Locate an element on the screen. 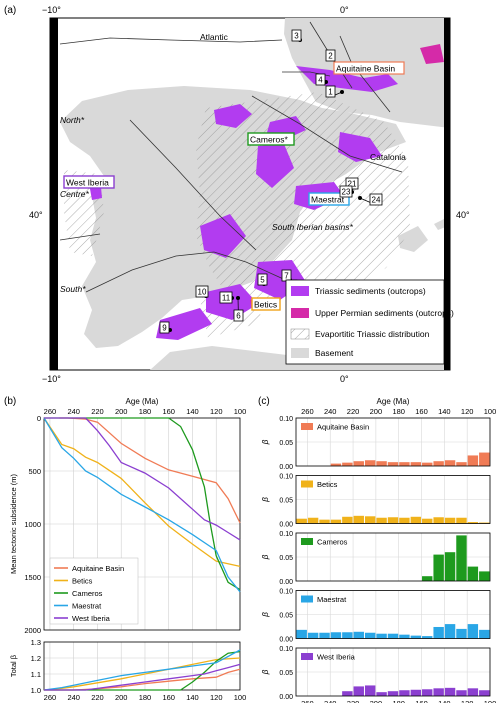 The height and width of the screenshot is (703, 500). y-tick-label: 500 is located at coordinates (34, 471).